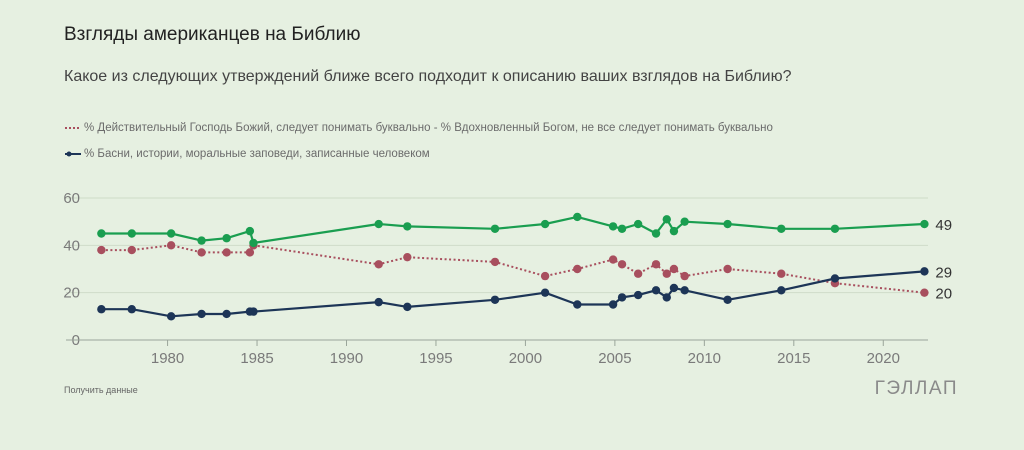 The height and width of the screenshot is (450, 1024). Describe the element at coordinates (916, 388) in the screenshot. I see `gallup-logo: ГЭЛЛАП` at that location.